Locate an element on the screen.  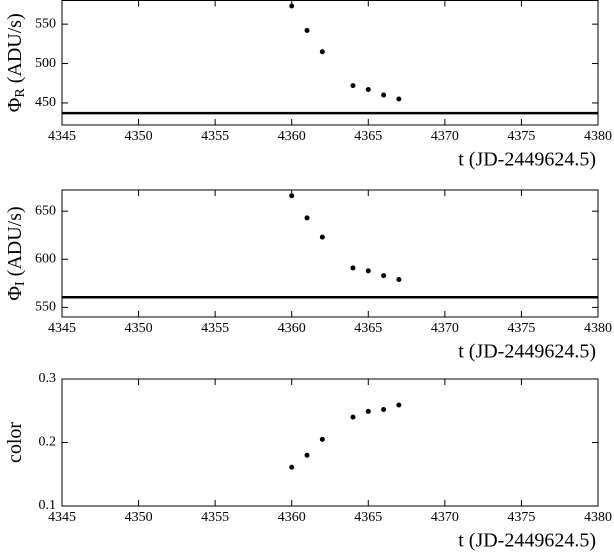
y-tick-label: 600 is located at coordinates (45, 258).